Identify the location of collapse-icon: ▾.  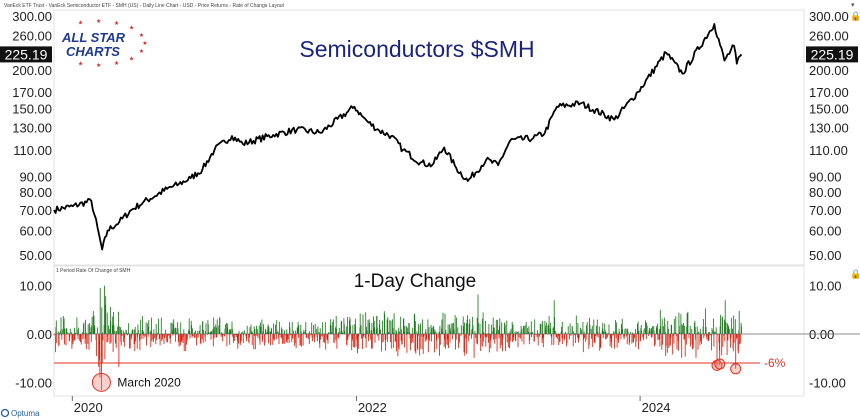
(853, 5).